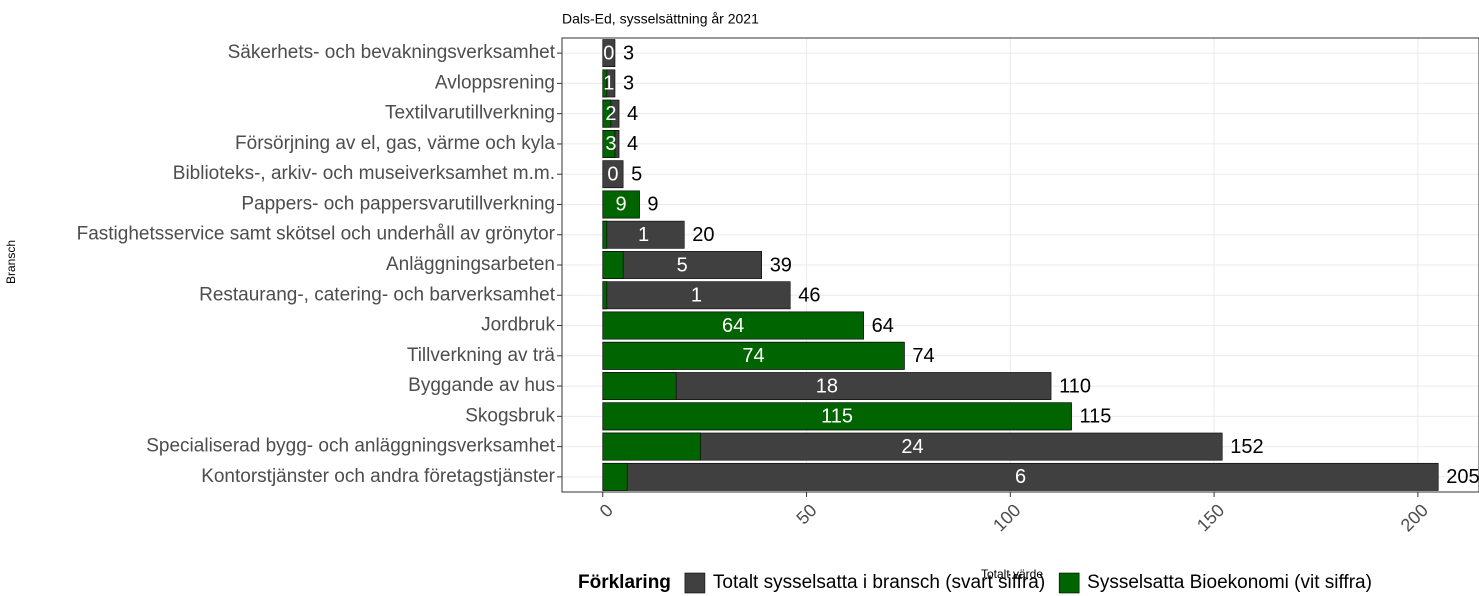 This screenshot has width=1479, height=596. I want to click on y-tick-label: Avloppsrening, so click(495, 82).